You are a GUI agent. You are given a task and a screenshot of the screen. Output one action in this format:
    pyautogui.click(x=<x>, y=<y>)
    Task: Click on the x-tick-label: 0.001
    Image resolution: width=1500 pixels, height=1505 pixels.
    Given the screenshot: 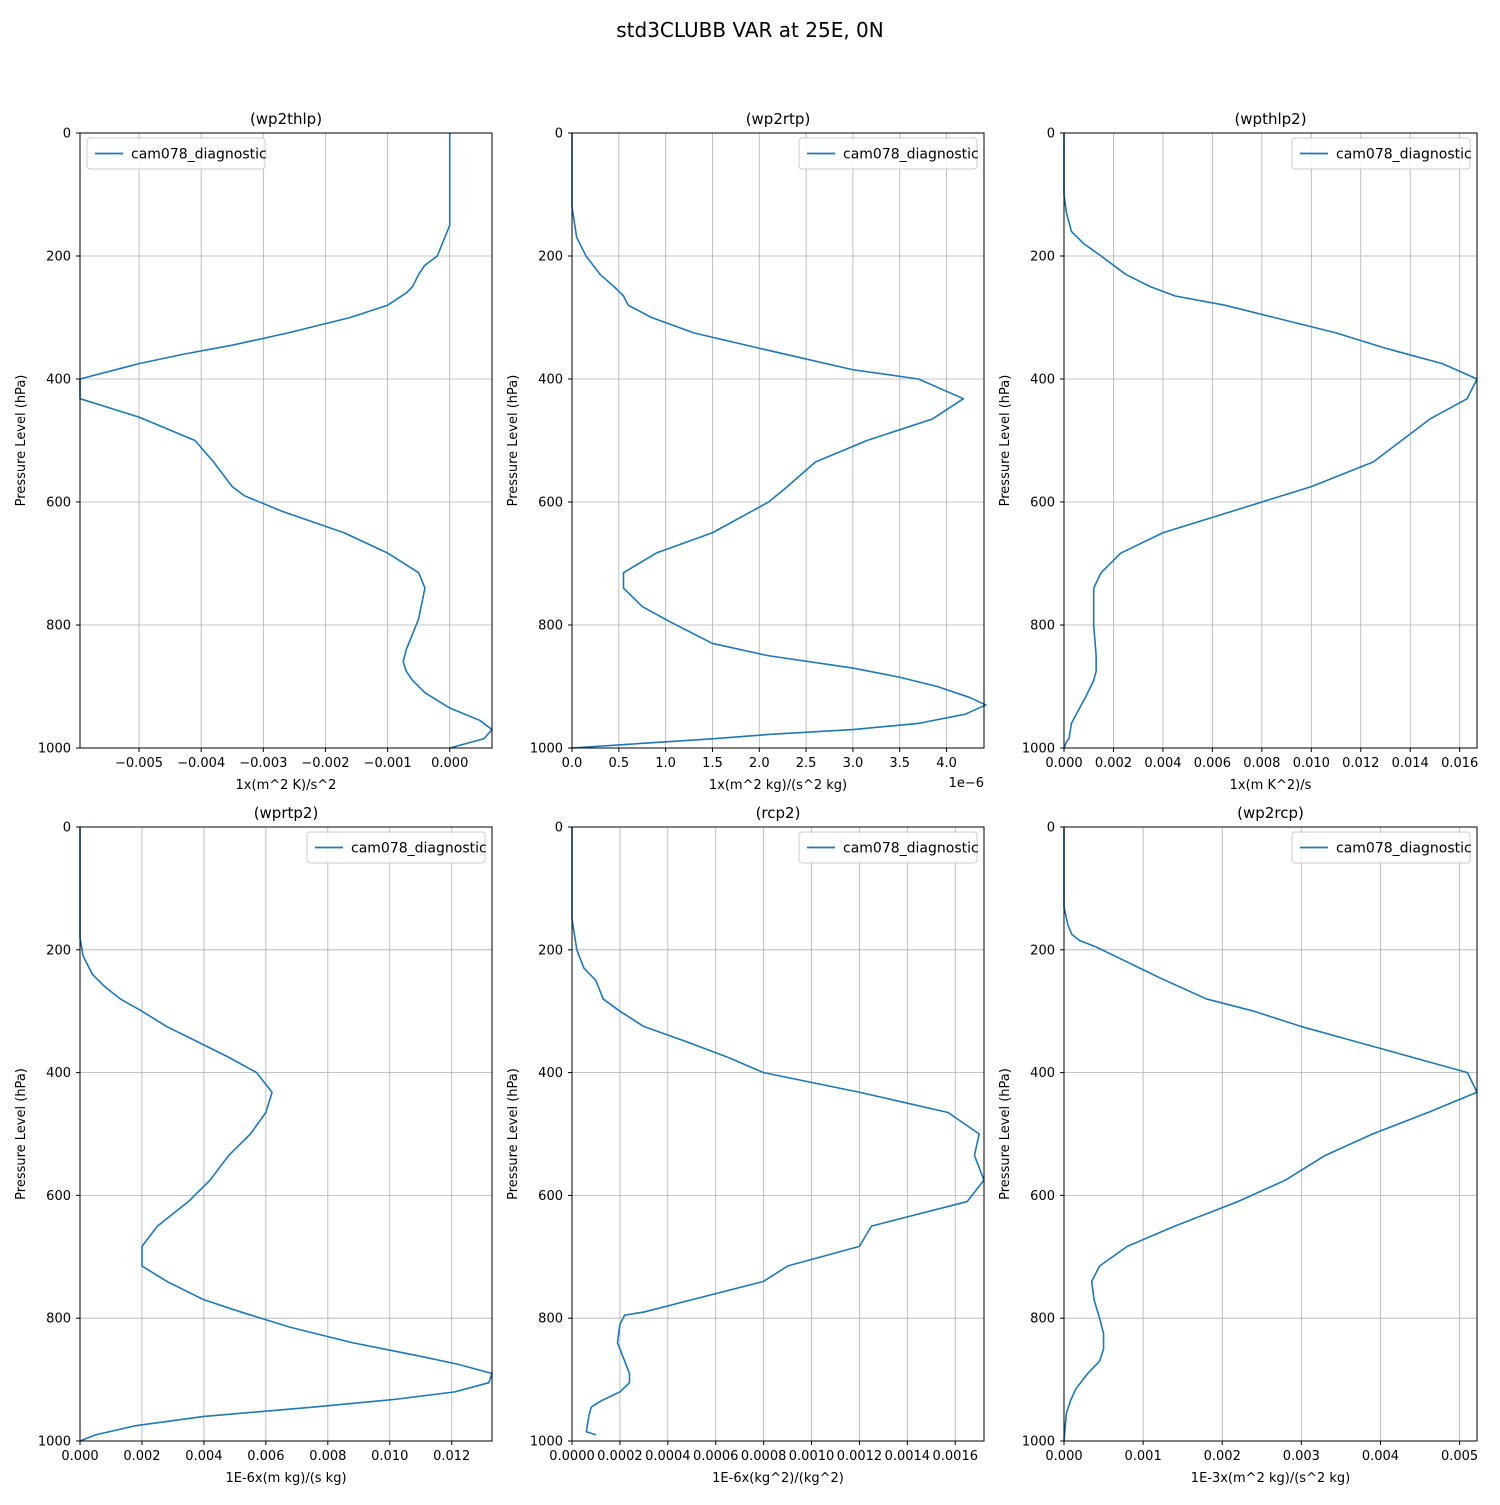 What is the action you would take?
    pyautogui.click(x=1143, y=1456)
    